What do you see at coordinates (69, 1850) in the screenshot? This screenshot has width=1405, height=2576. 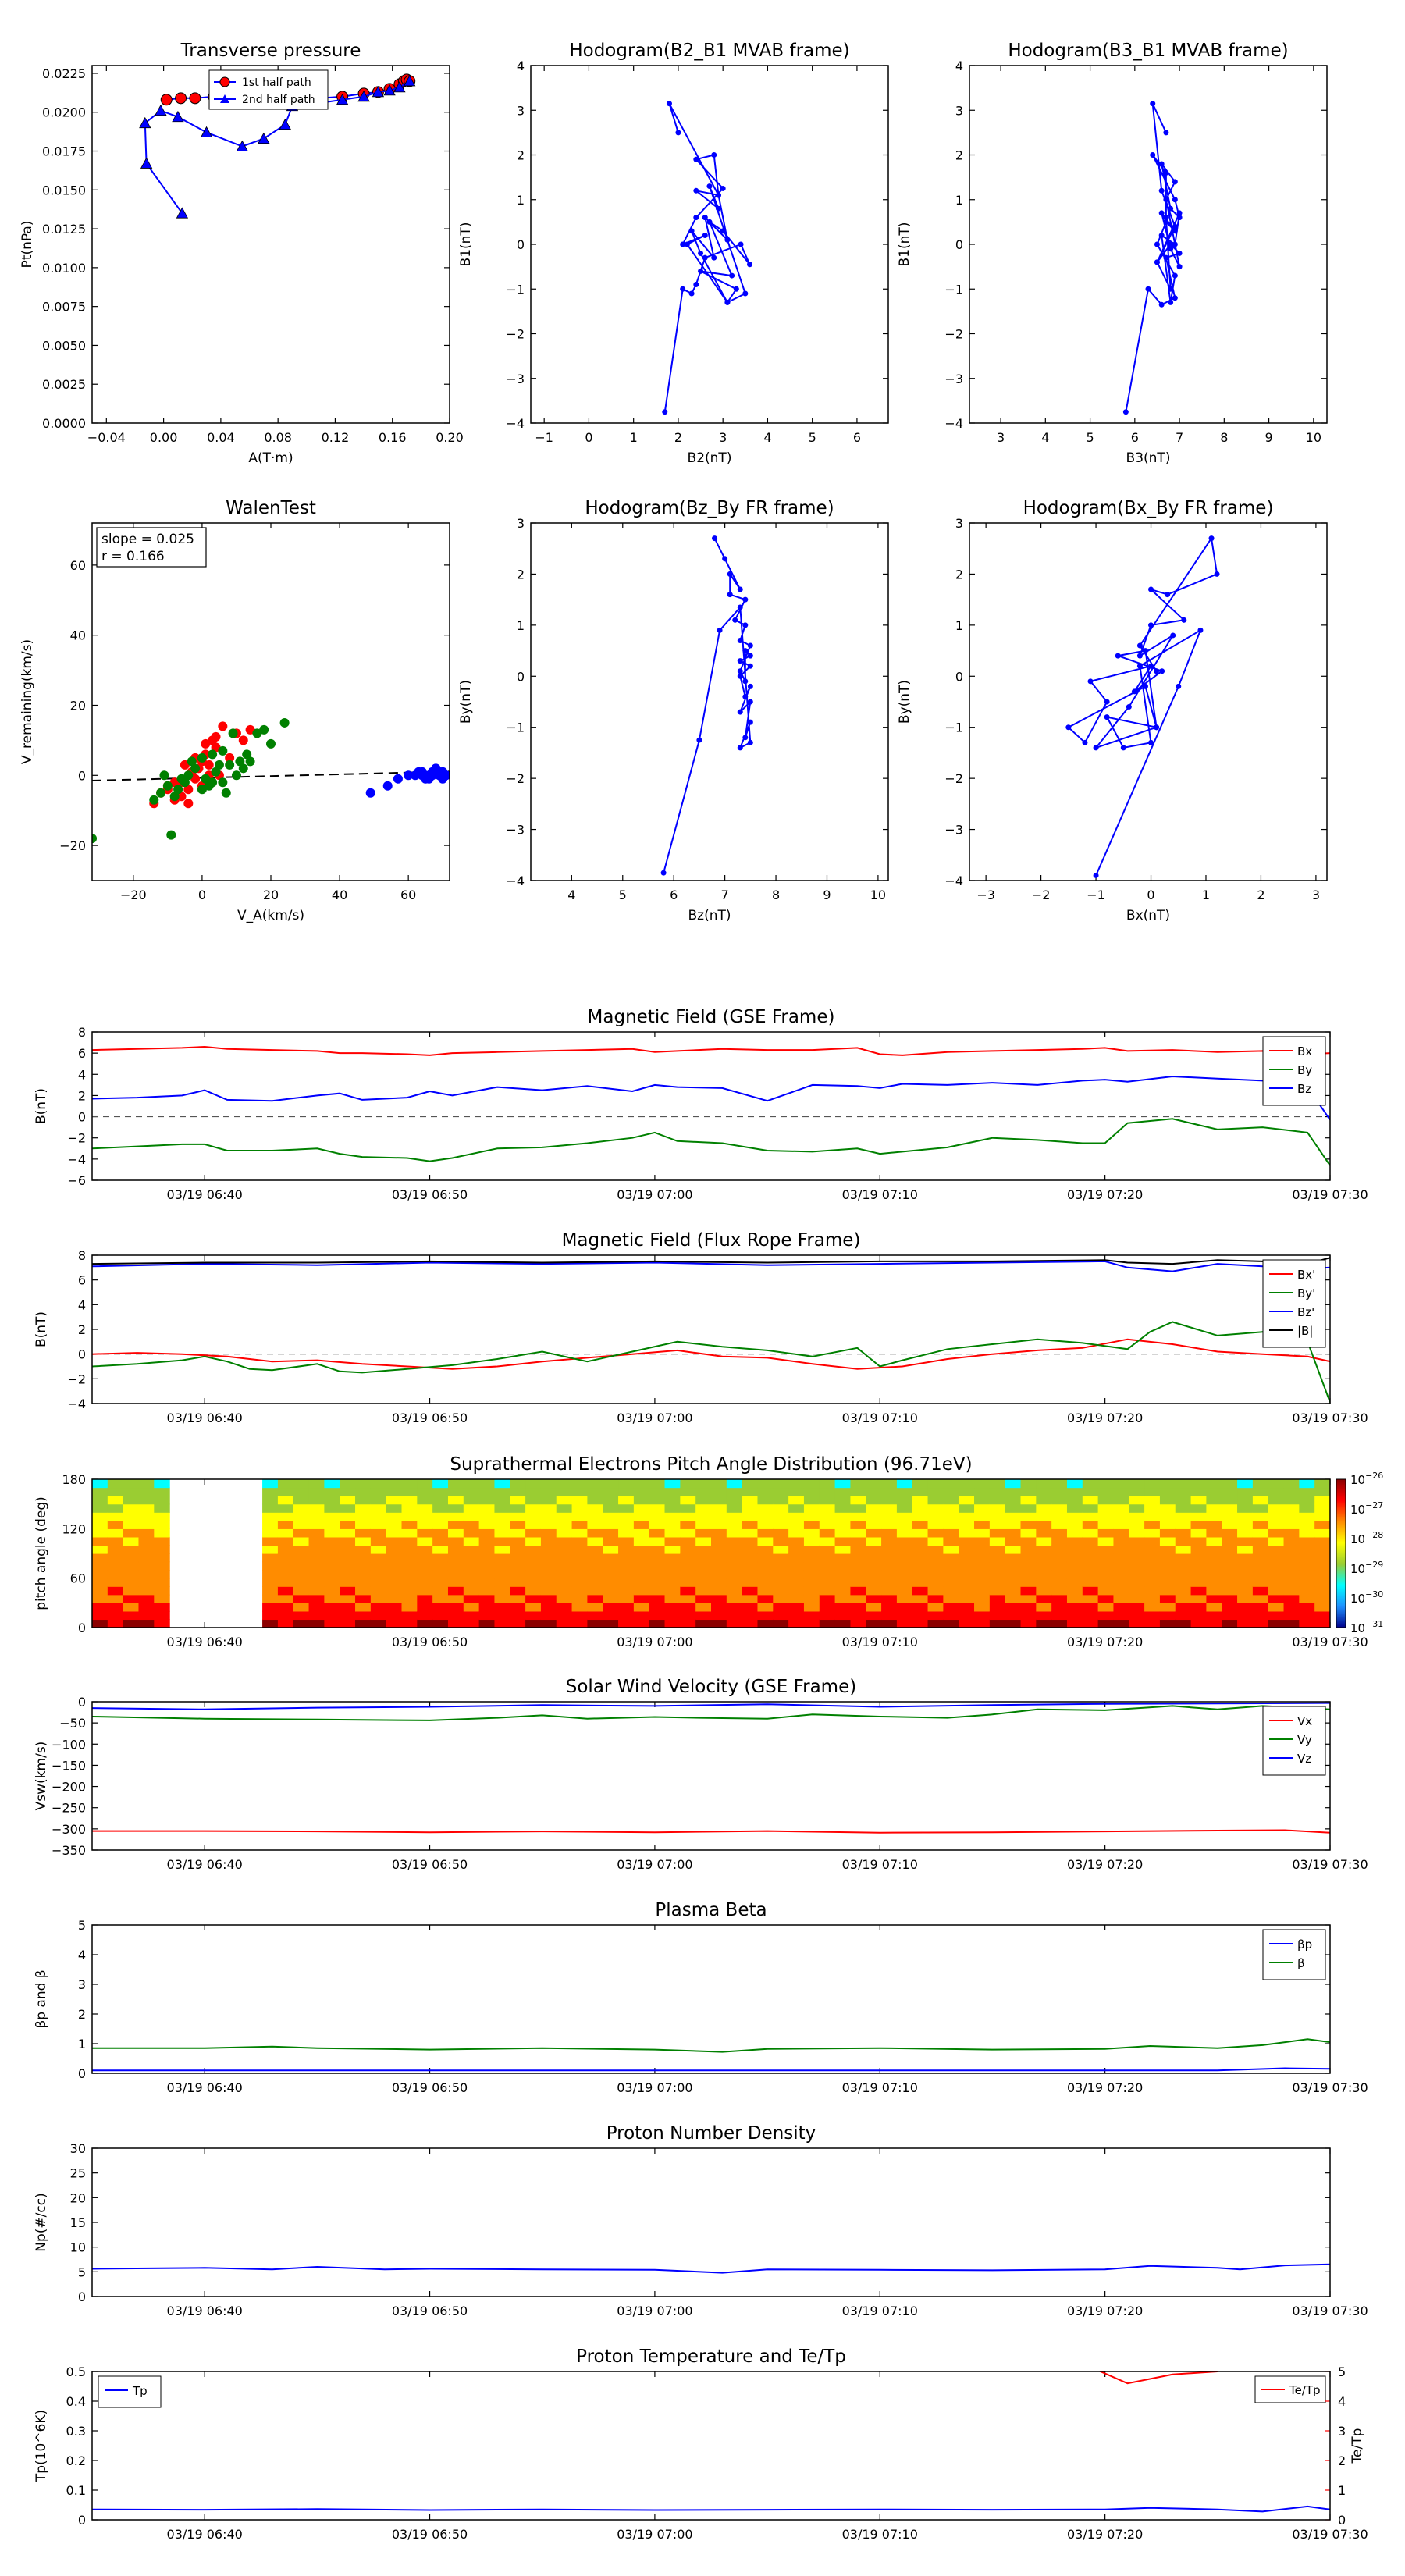 I see `y-tick-label: −350` at bounding box center [69, 1850].